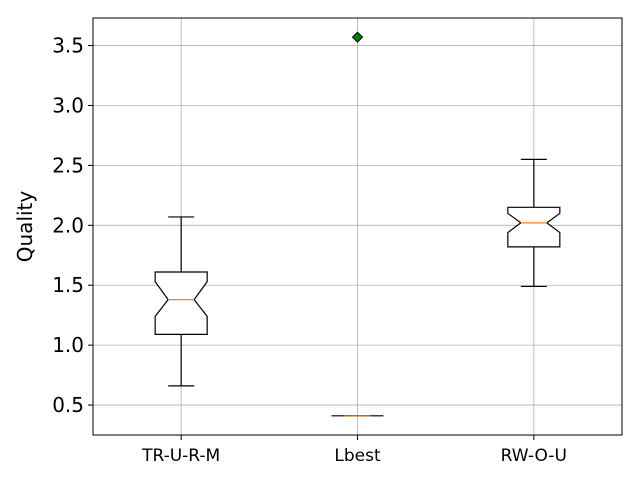  Describe the element at coordinates (357, 456) in the screenshot. I see `x-tick-label: Lbest` at that location.